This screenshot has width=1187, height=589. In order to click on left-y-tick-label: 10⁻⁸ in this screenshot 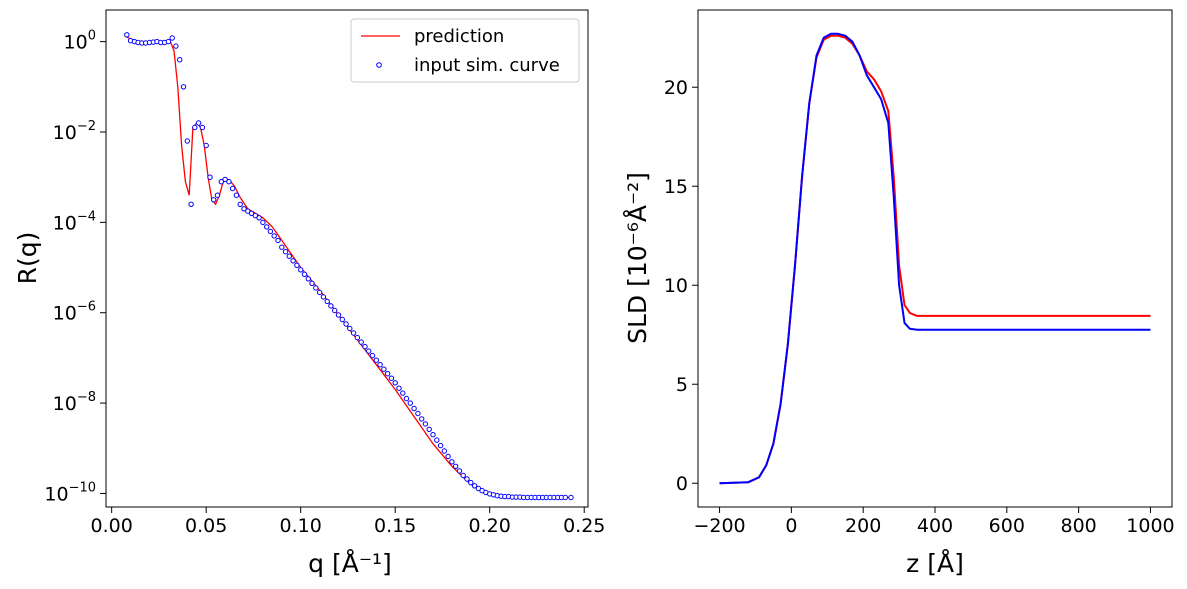, I will do `click(74, 402)`.